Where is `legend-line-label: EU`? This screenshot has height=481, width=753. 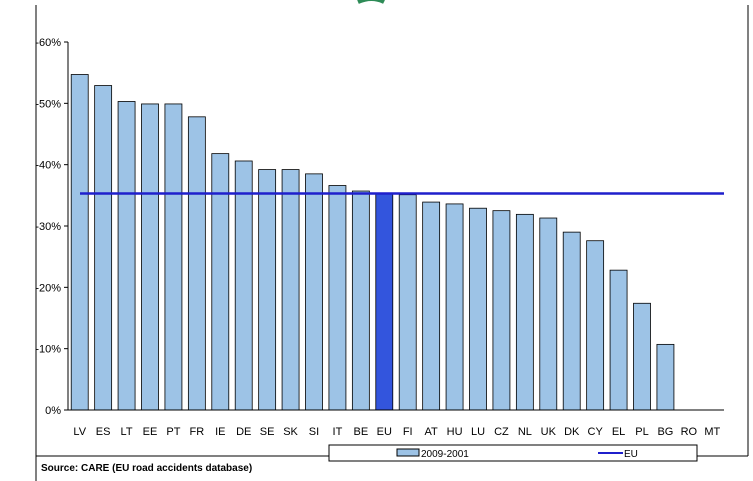
legend-line-label: EU is located at coordinates (631, 454).